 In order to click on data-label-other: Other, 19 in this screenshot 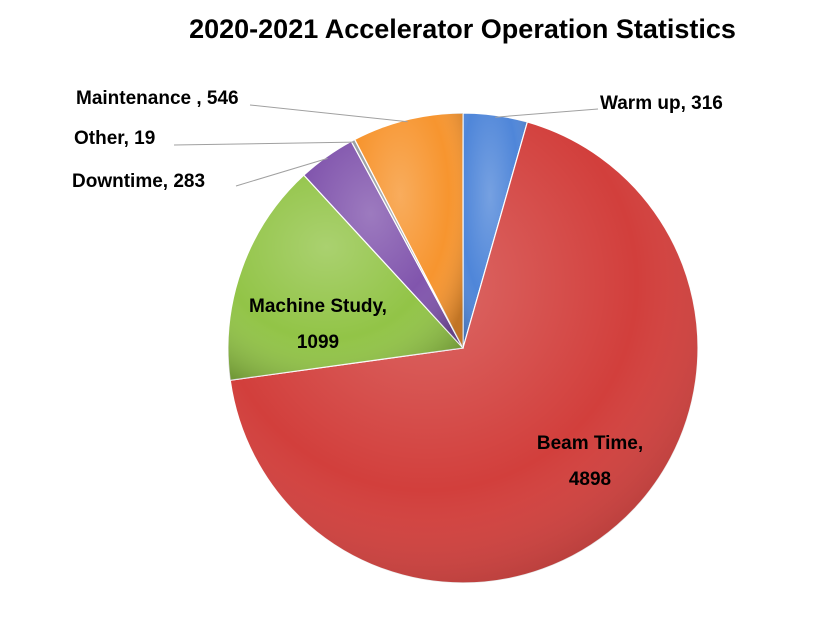, I will do `click(114, 138)`.